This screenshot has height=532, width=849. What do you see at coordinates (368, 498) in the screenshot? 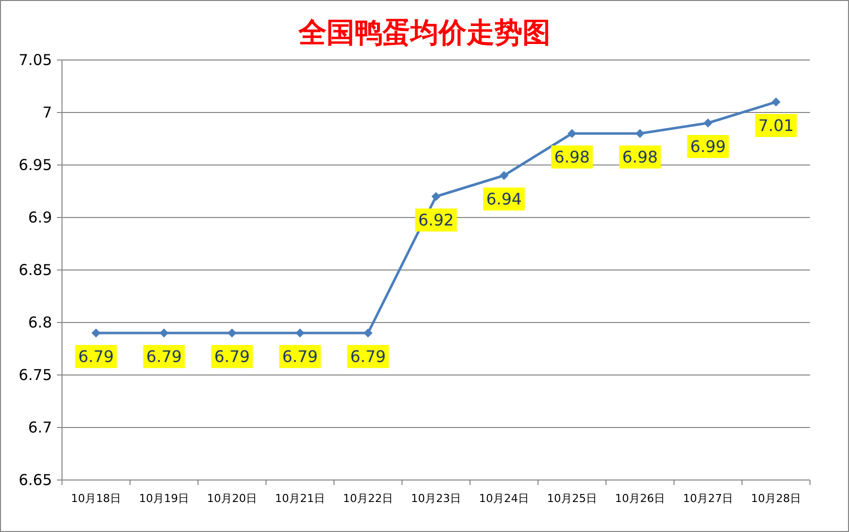
I see `x-tick-label: 10月22日` at bounding box center [368, 498].